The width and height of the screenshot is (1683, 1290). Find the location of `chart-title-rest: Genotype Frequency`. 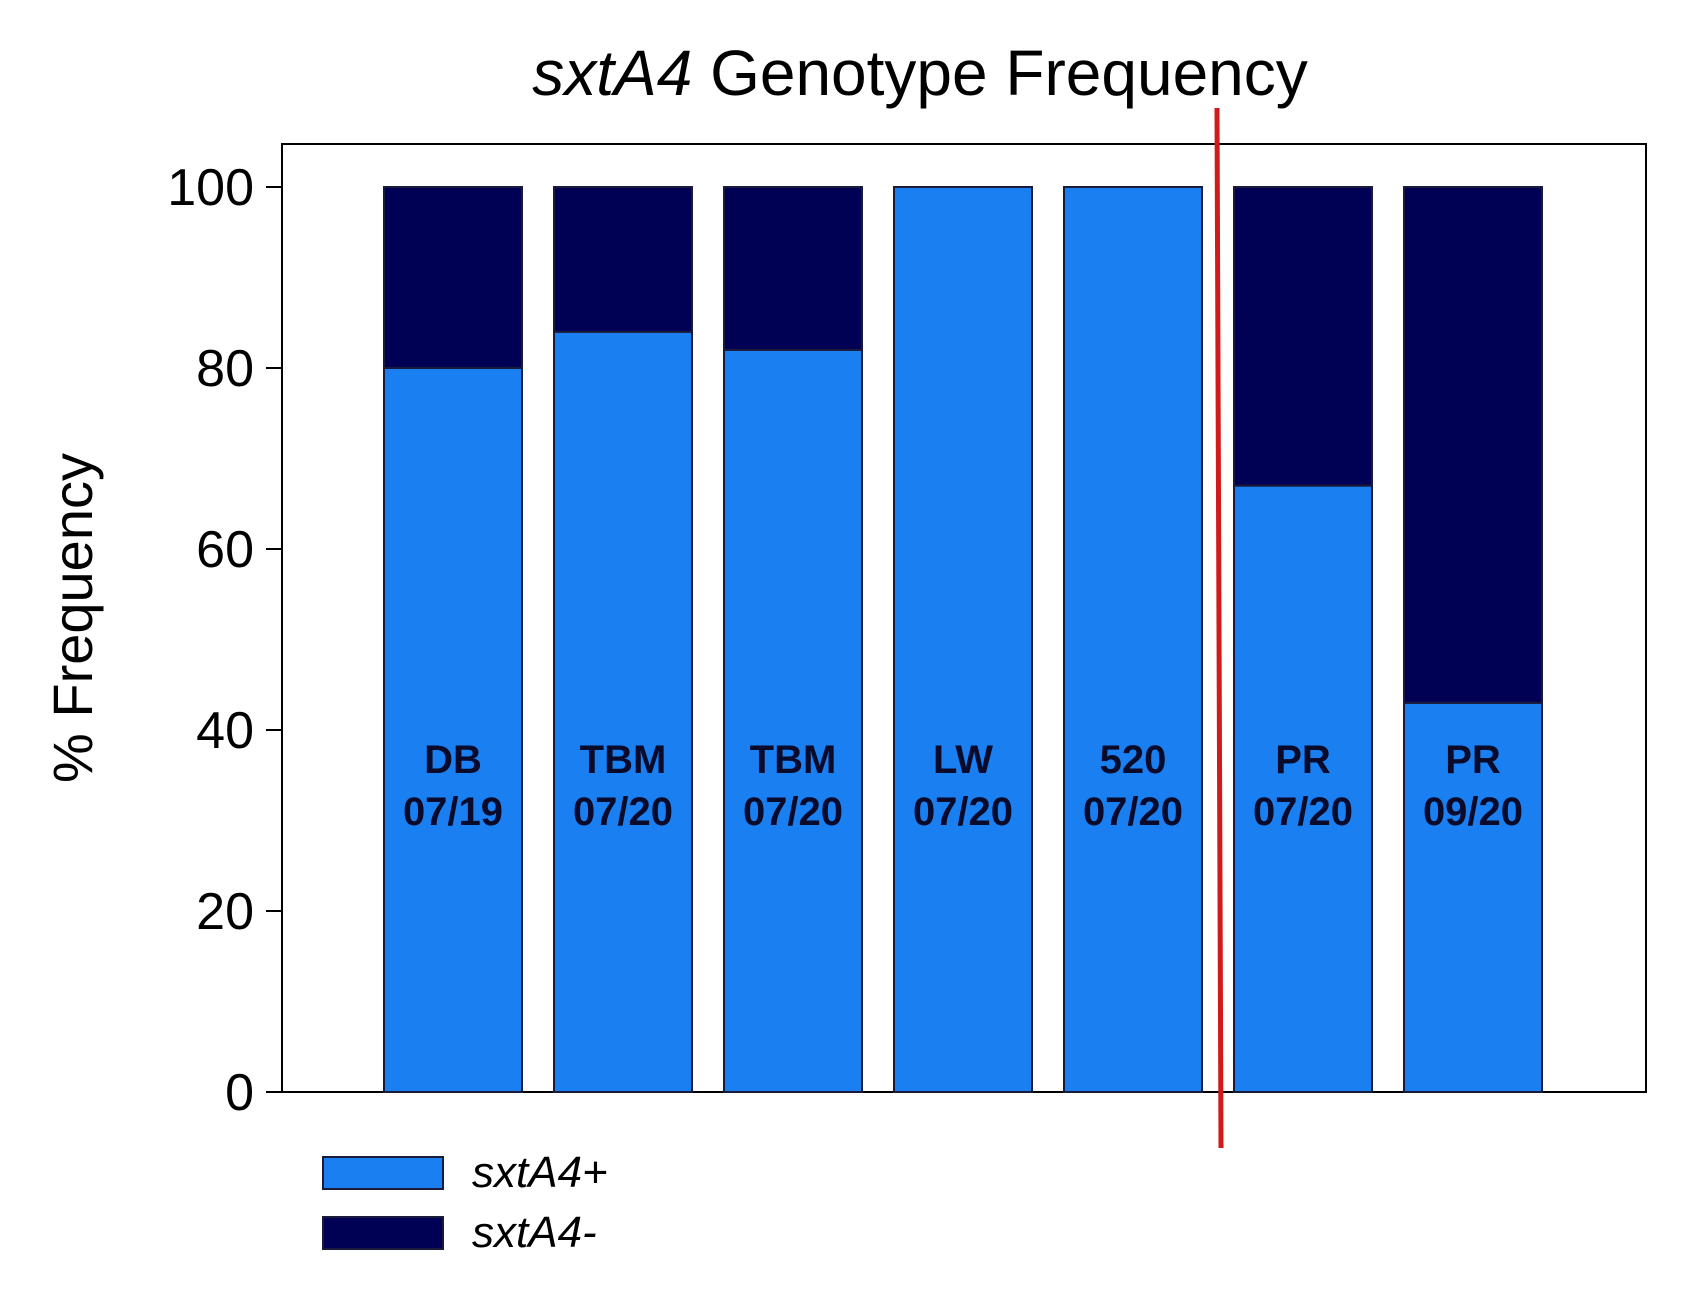

chart-title-rest: Genotype Frequency is located at coordinates (999, 73).